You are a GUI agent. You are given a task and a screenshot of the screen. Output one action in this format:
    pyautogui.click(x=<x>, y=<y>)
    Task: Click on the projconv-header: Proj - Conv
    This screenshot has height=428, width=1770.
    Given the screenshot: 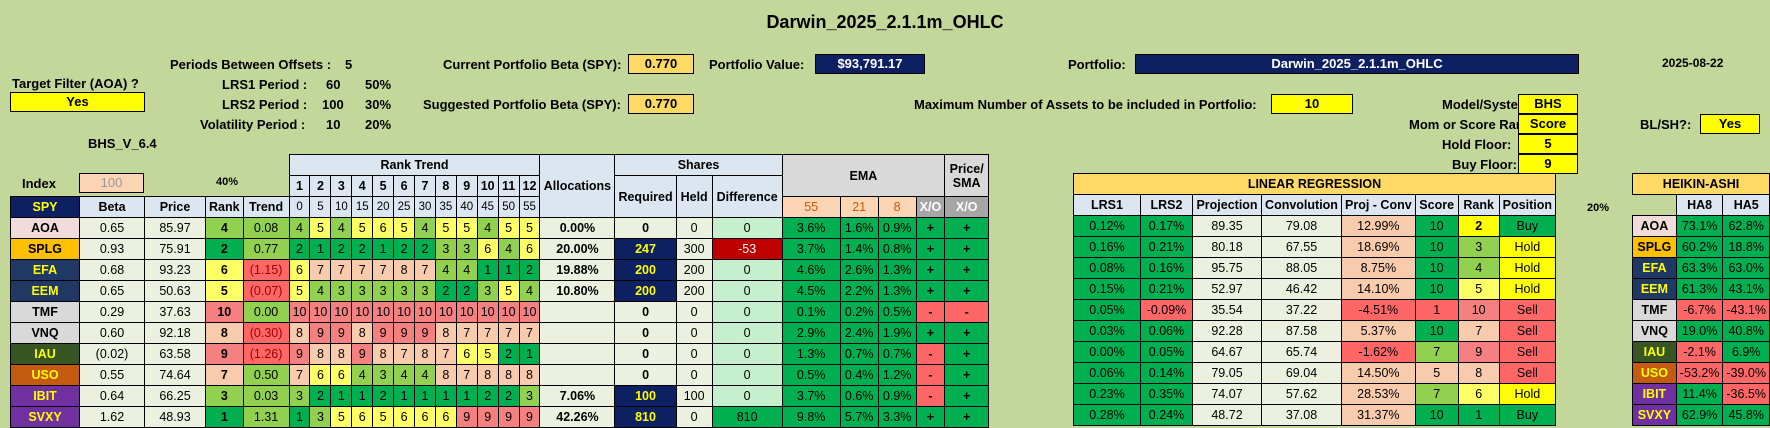 What is the action you would take?
    pyautogui.click(x=1378, y=205)
    